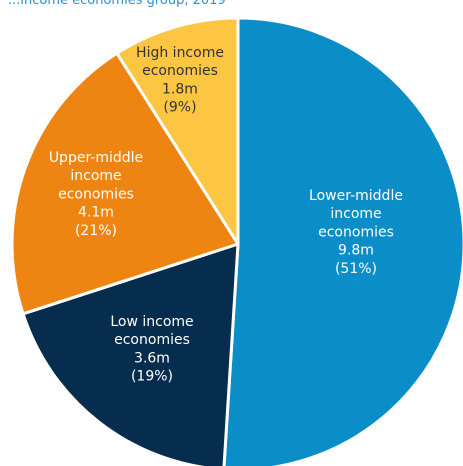  Describe the element at coordinates (179, 108) in the screenshot. I see `slice-label-line: (9%)` at that location.